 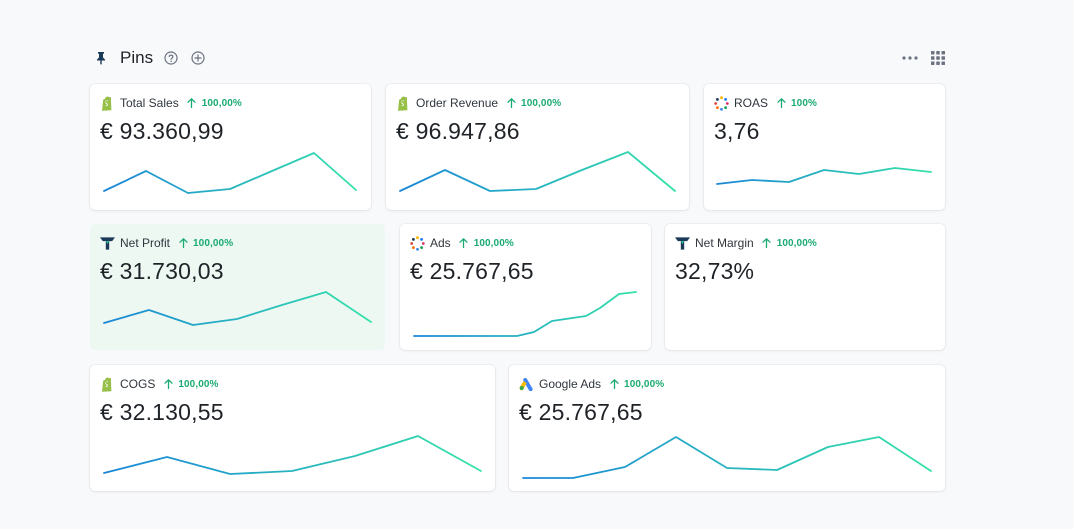 What do you see at coordinates (137, 57) in the screenshot?
I see `page-title: Pins` at bounding box center [137, 57].